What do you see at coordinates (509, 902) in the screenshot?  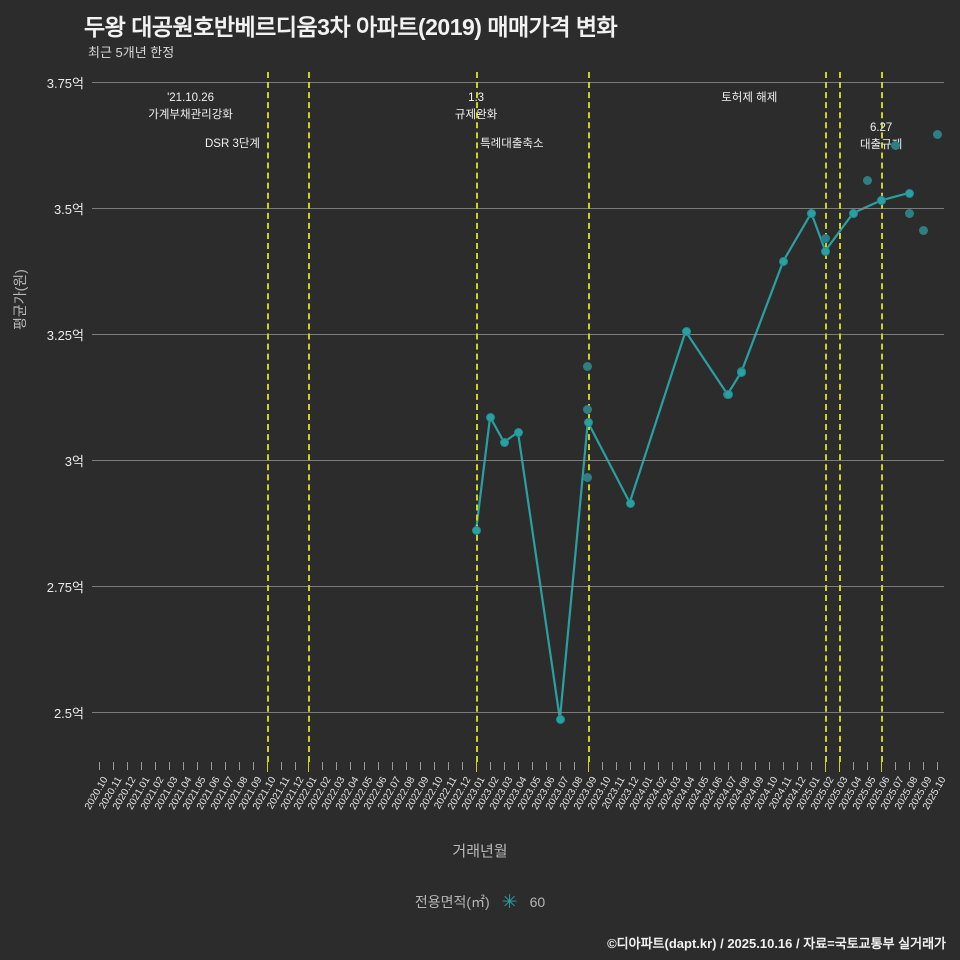 I see `legend-marker-icon: ✳` at bounding box center [509, 902].